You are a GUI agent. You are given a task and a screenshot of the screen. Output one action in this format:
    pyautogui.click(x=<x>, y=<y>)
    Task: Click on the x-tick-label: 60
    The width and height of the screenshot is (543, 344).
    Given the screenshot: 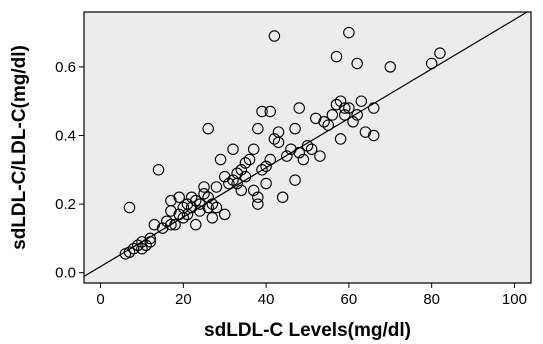 What is the action you would take?
    pyautogui.click(x=349, y=299)
    